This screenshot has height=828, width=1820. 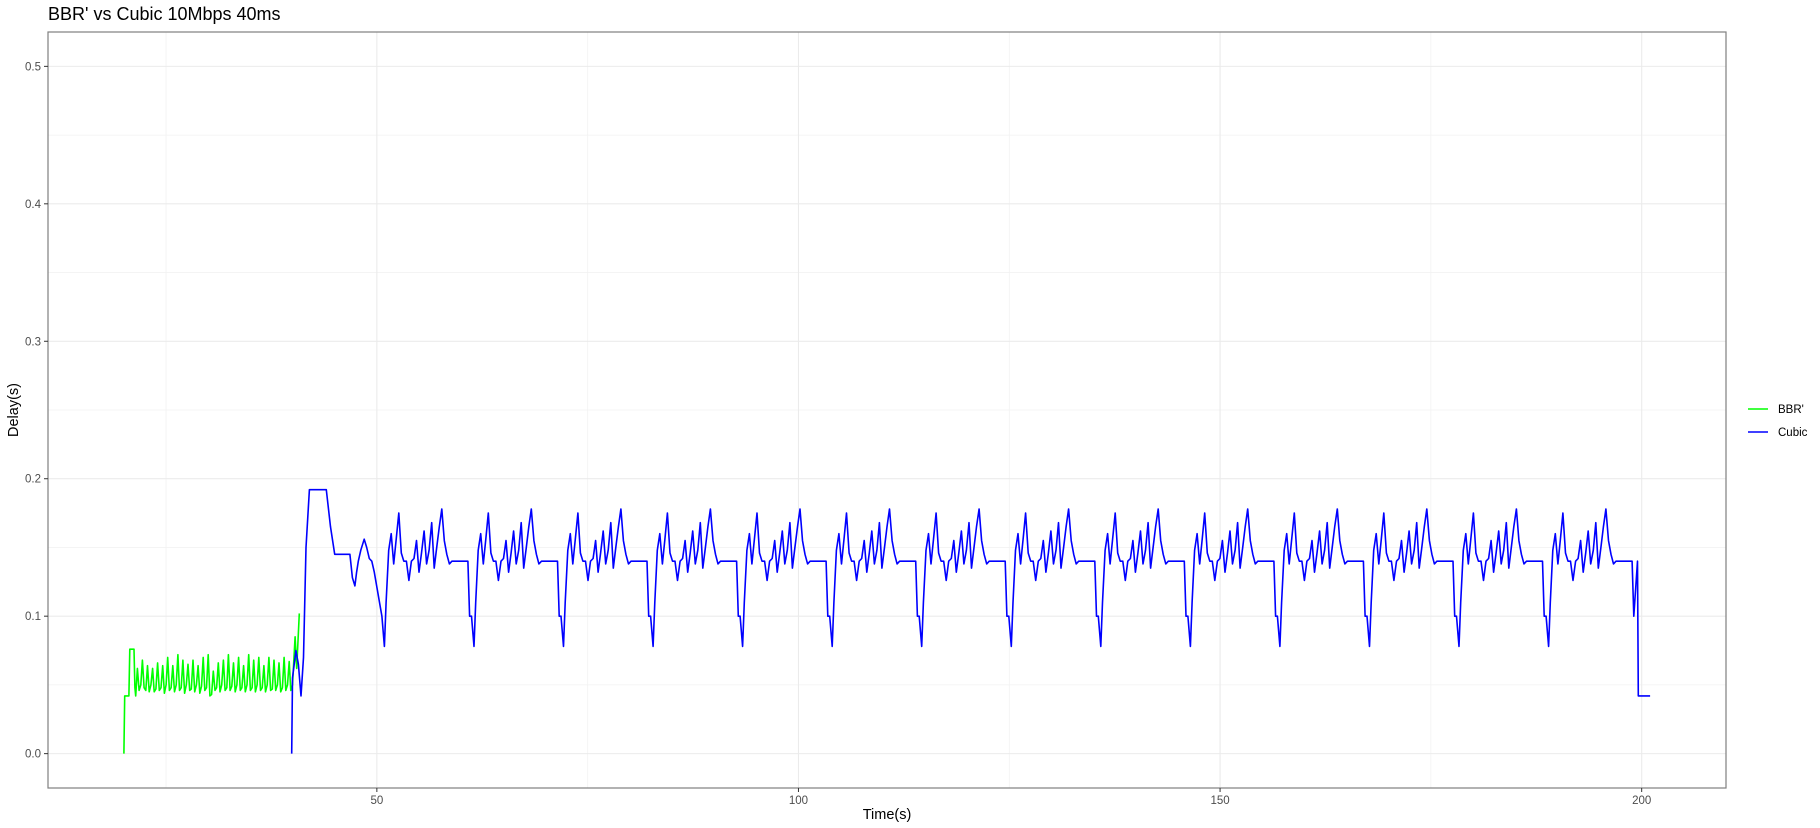 I want to click on x-tick-label: 200, so click(x=1641, y=801).